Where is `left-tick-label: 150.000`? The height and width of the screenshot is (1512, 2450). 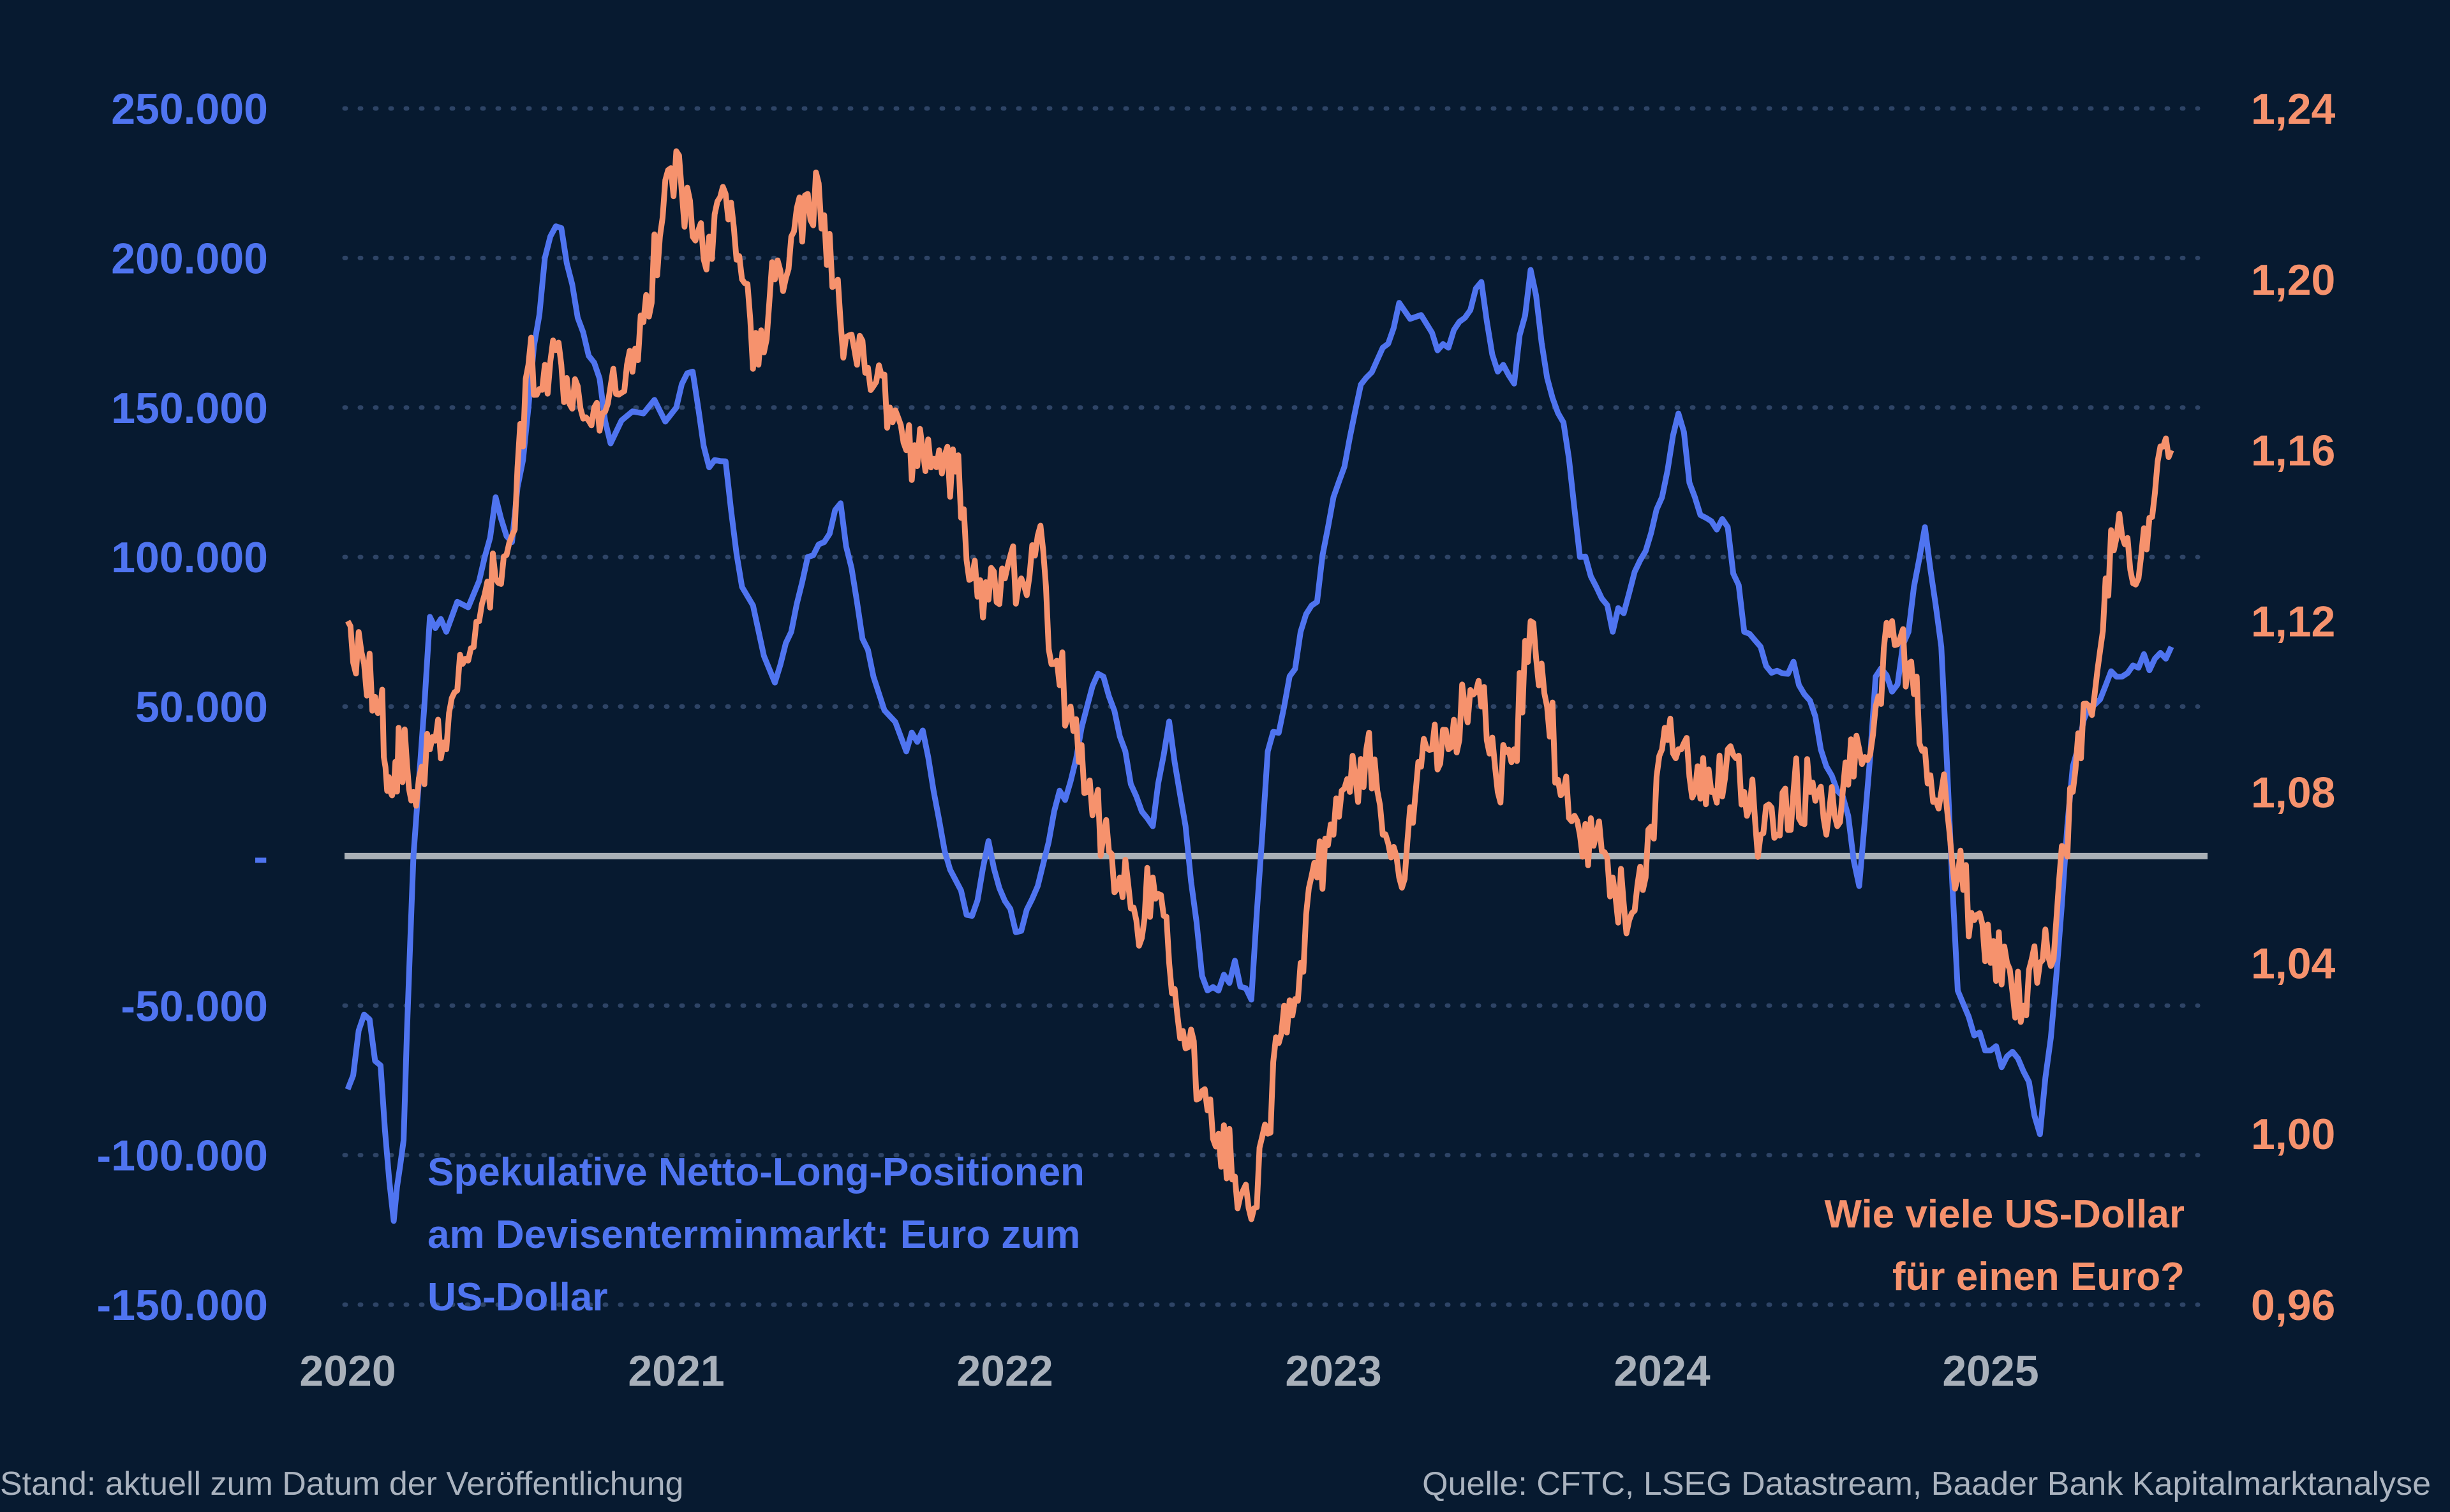 left-tick-label: 150.000 is located at coordinates (190, 408).